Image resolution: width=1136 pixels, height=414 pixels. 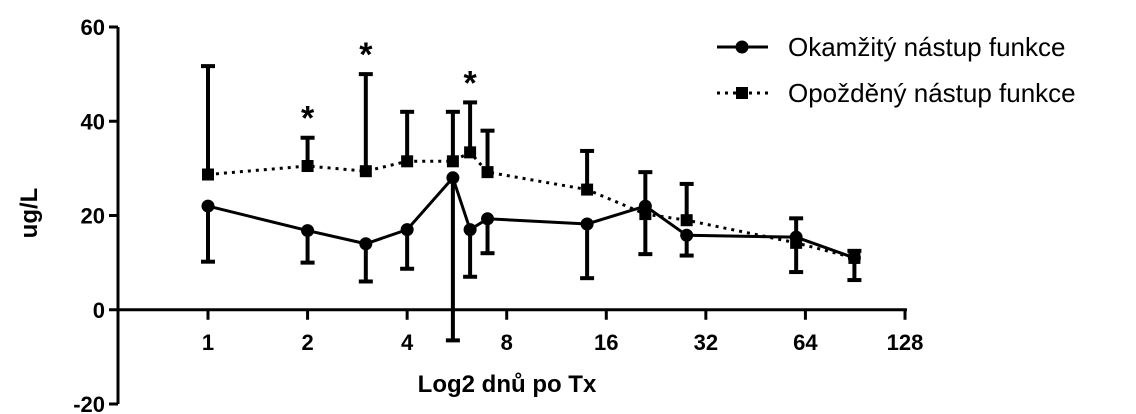 What do you see at coordinates (99, 310) in the screenshot?
I see `y-tick-label: 0` at bounding box center [99, 310].